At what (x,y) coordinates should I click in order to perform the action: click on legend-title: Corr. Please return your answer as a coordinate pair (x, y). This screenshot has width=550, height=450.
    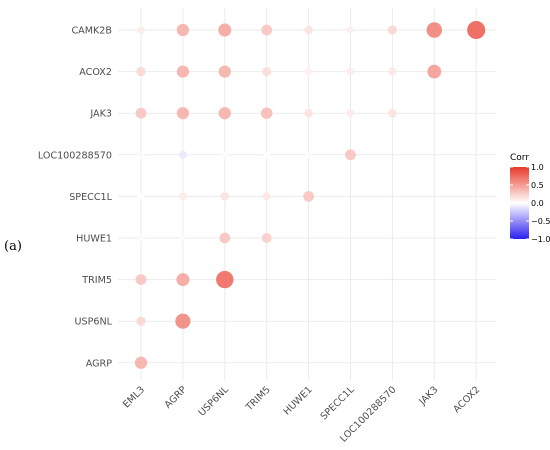
    Looking at the image, I should click on (519, 158).